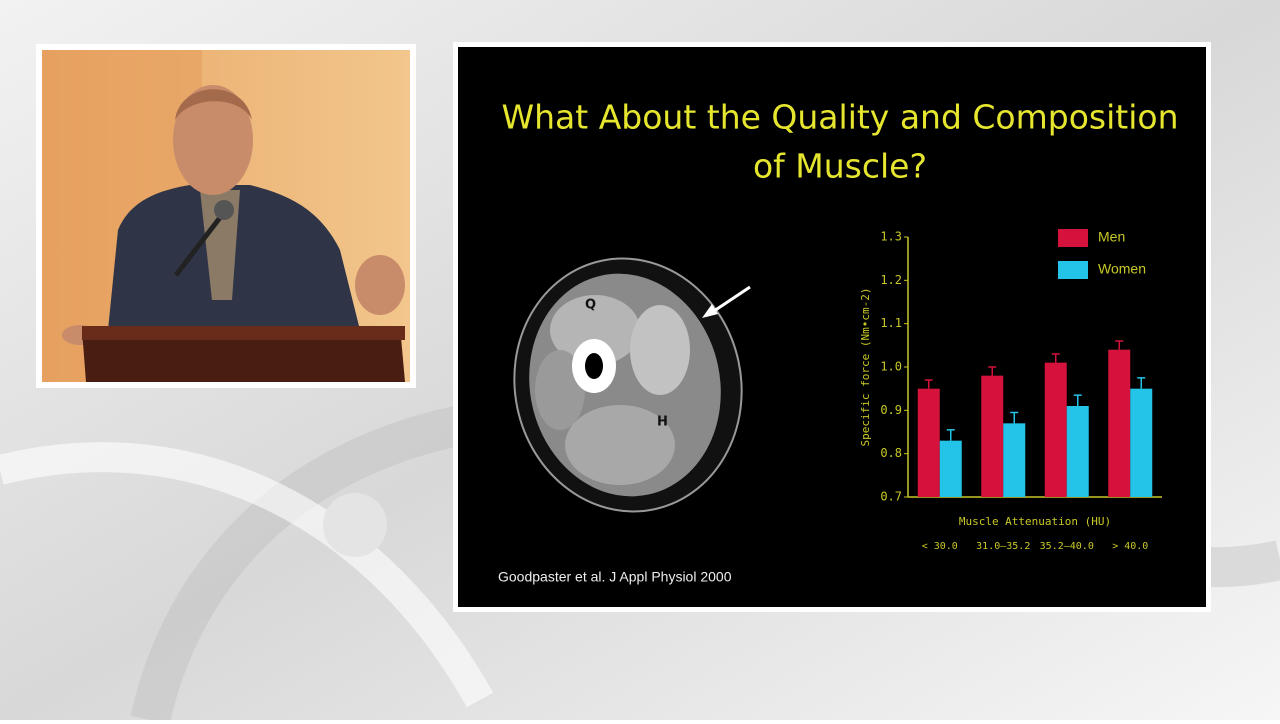 The height and width of the screenshot is (724, 1280). I want to click on y-tick-label: 1.3, so click(891, 237).